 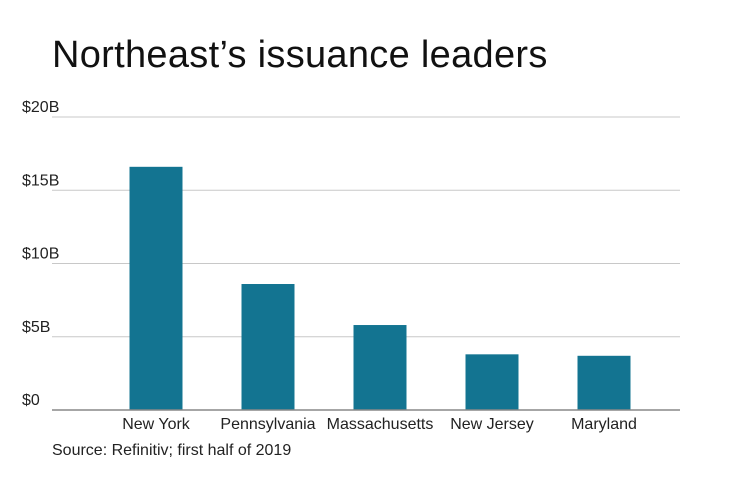 I want to click on x-tick-label: Massachusetts, so click(x=380, y=424).